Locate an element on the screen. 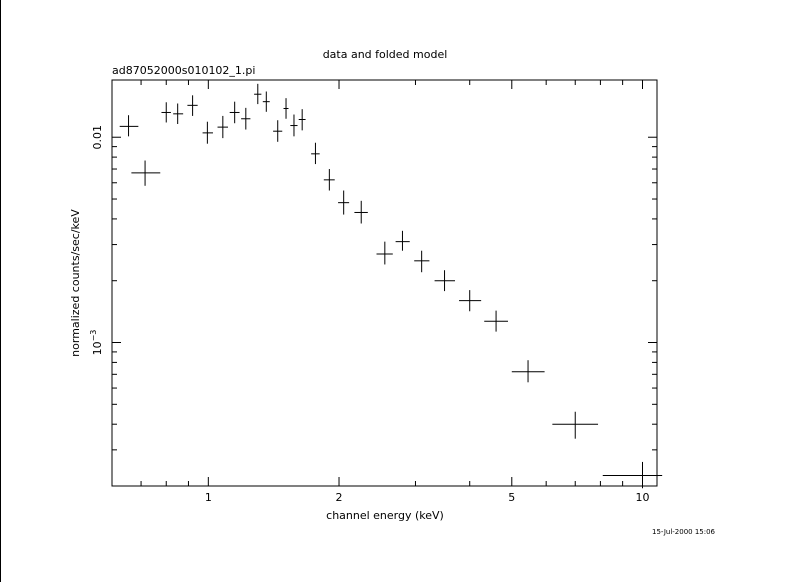 This screenshot has width=790, height=582. x-tick-label: 10 is located at coordinates (642, 497).